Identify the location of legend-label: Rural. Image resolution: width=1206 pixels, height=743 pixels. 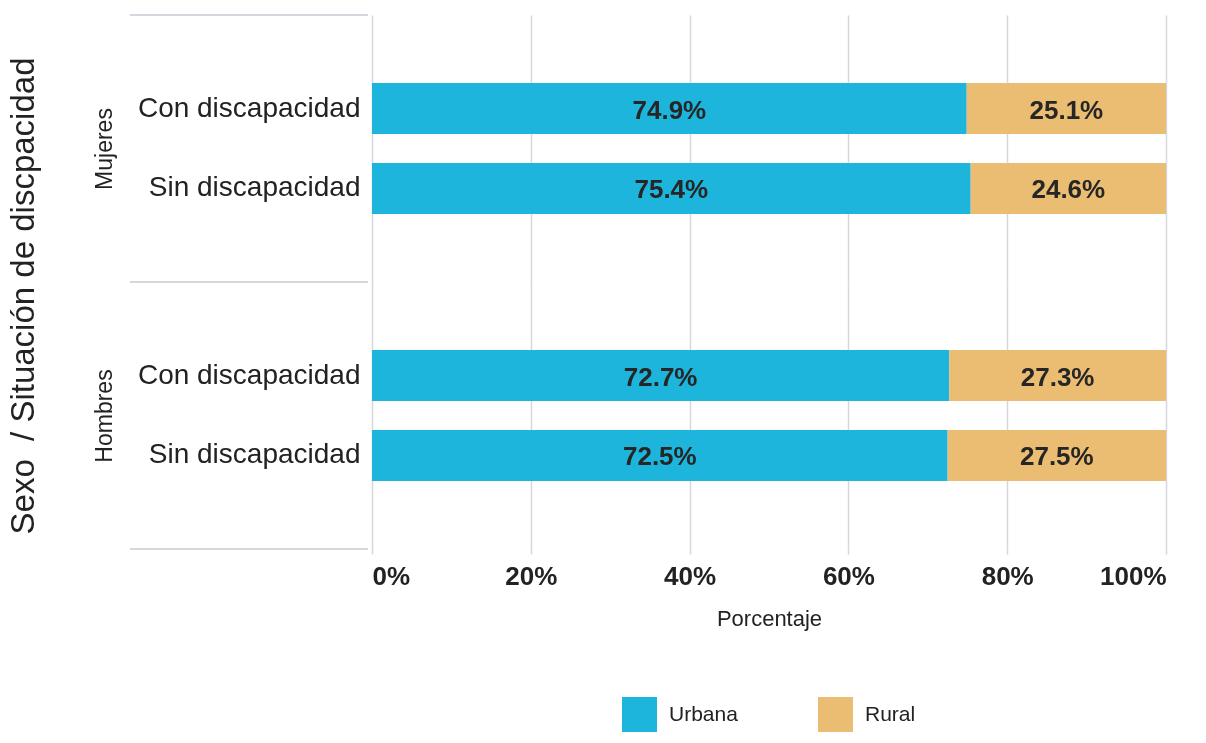
(890, 713).